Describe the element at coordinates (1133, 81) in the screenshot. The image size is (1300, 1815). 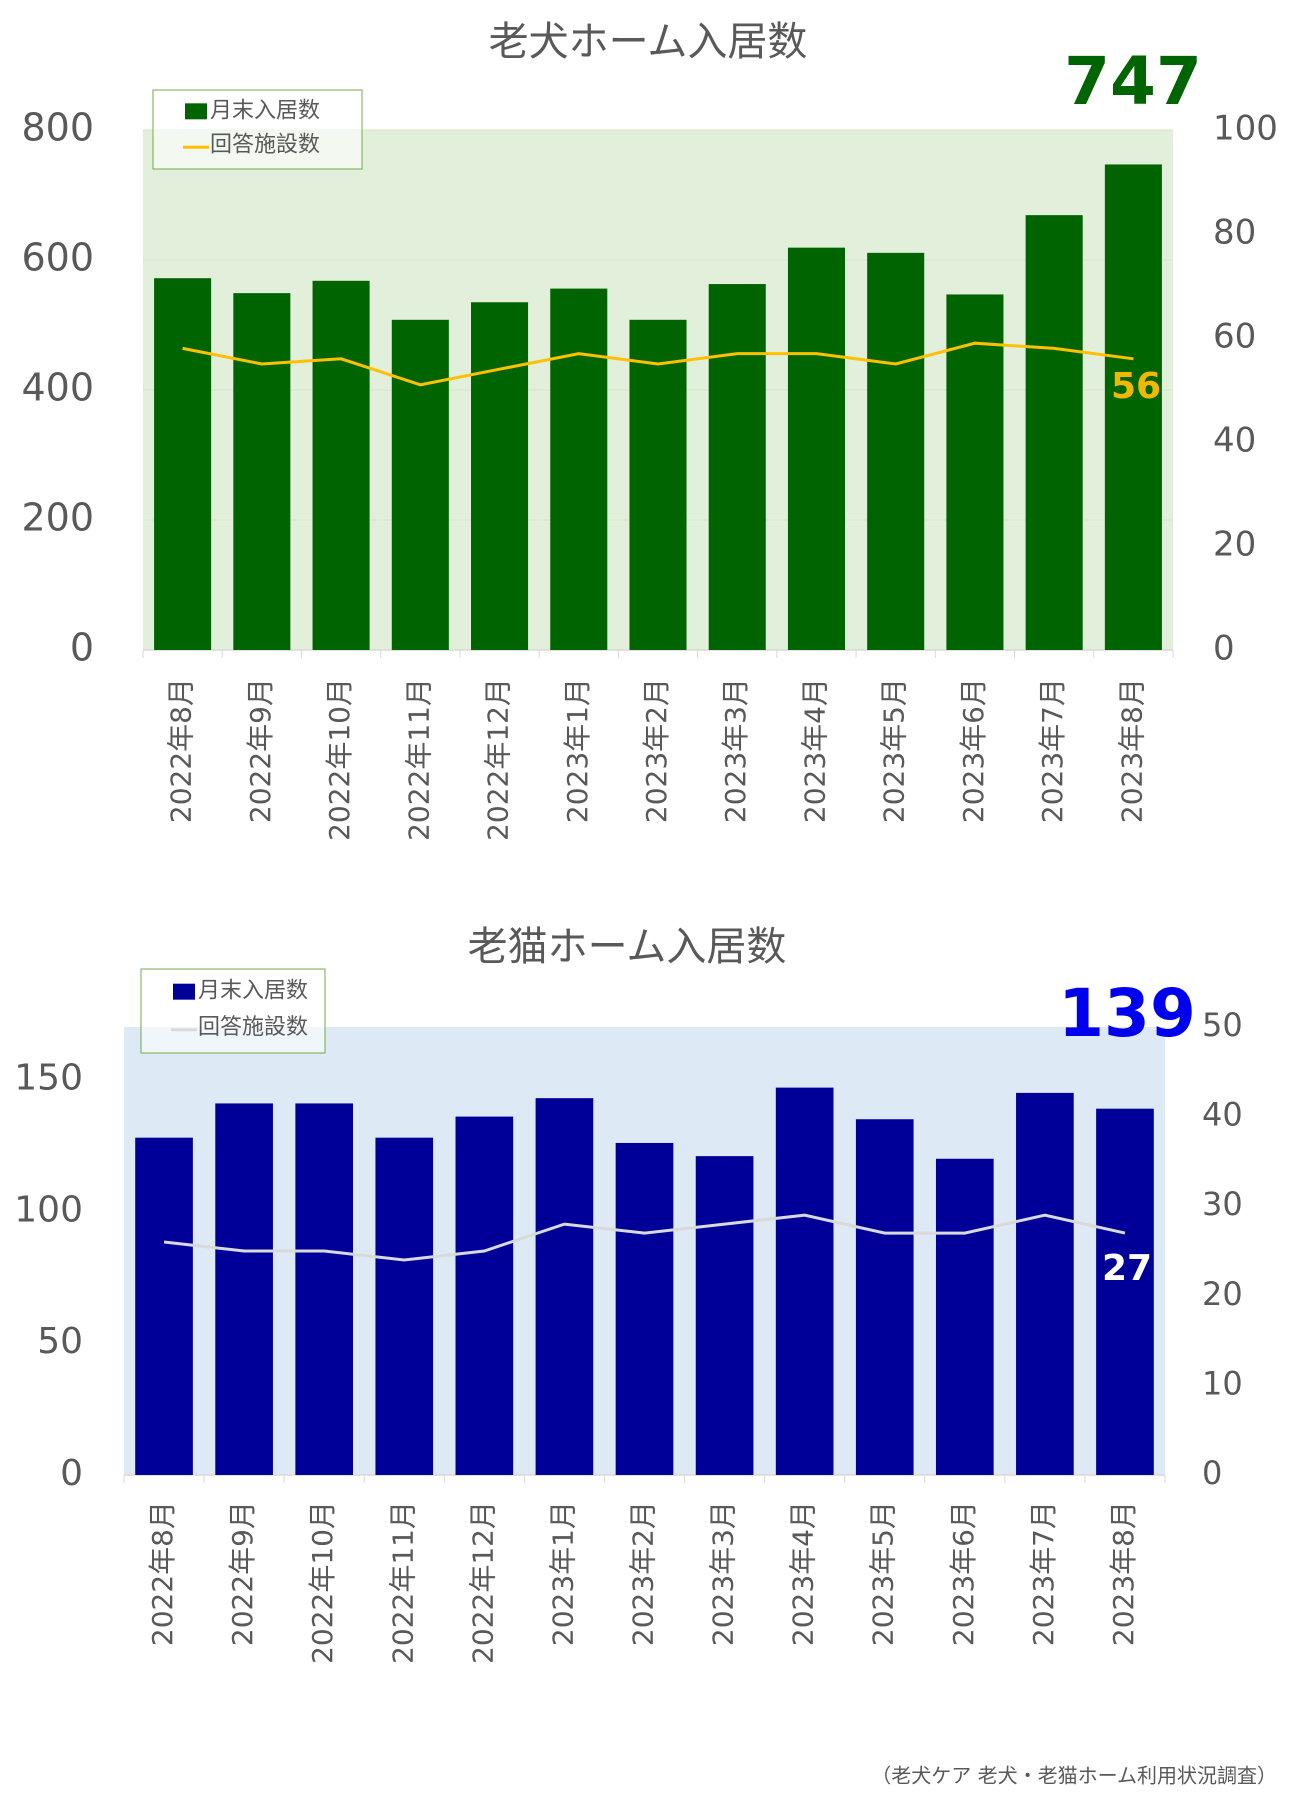
I see `value-label-bar: 747` at that location.